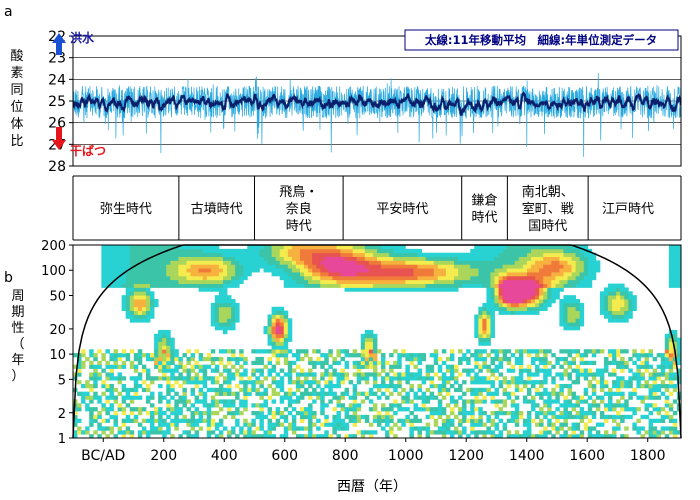 This screenshot has width=700, height=500. What do you see at coordinates (8, 278) in the screenshot?
I see `panel-b-letter: b` at bounding box center [8, 278].